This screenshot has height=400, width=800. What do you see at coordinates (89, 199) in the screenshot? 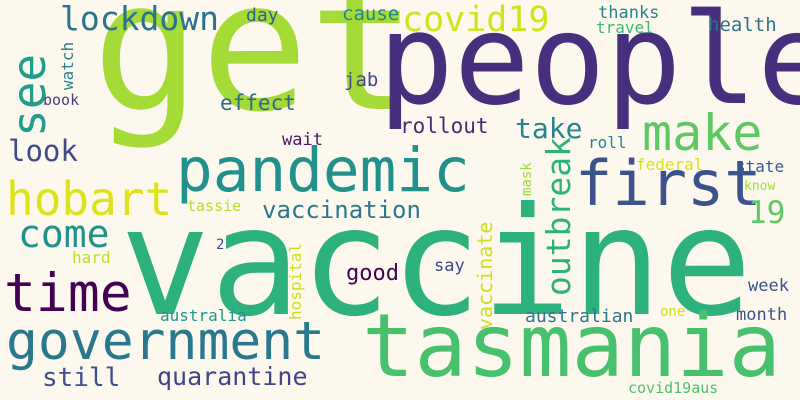
I see `word-hobart: hobart` at bounding box center [89, 199].